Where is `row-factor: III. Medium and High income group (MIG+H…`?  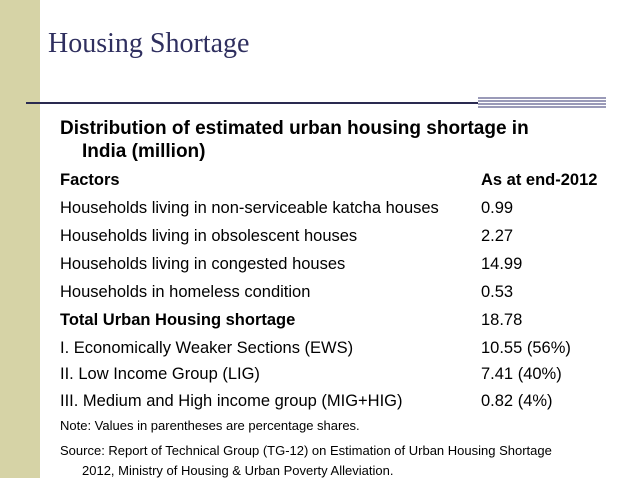
row-factor: III. Medium and High income group (MIG+H… is located at coordinates (231, 401).